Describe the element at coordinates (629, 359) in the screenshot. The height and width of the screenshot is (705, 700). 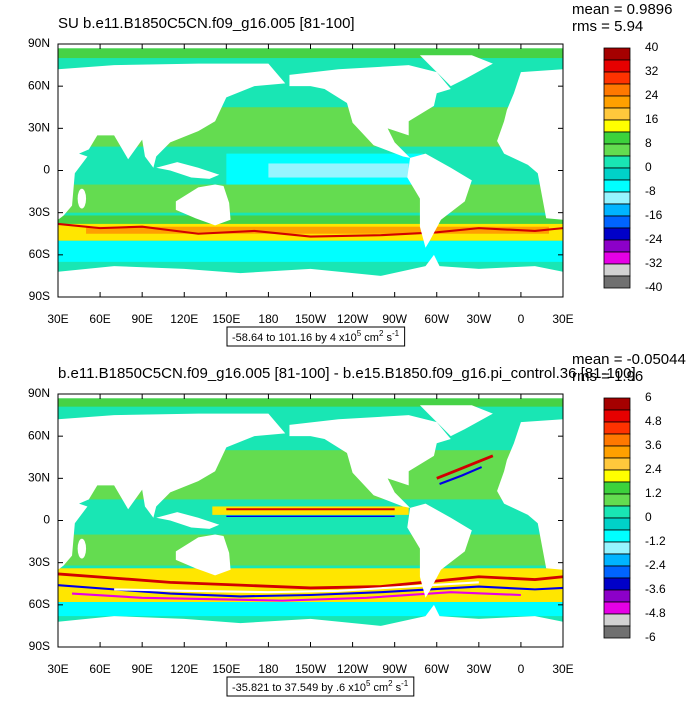
I see `mean-stat: mean = -0.05044` at that location.